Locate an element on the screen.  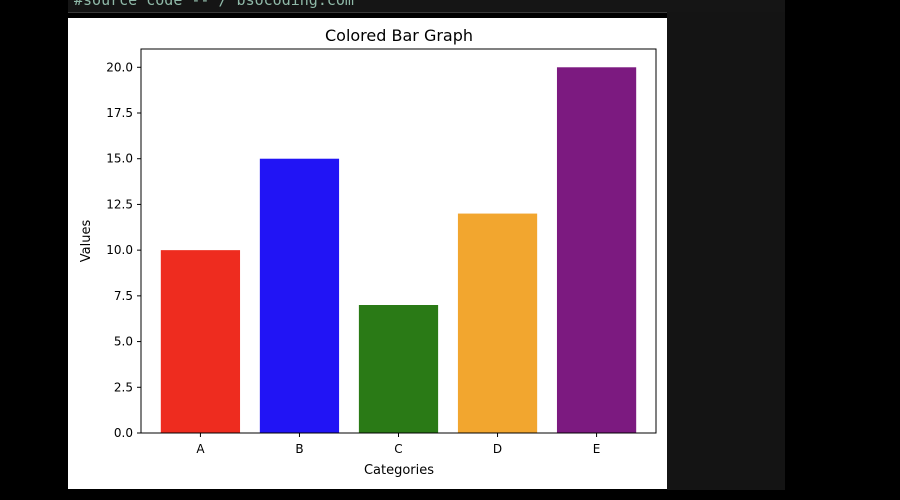
terminal-top-line: #source code -- / bsocoding.com is located at coordinates (214, 4).